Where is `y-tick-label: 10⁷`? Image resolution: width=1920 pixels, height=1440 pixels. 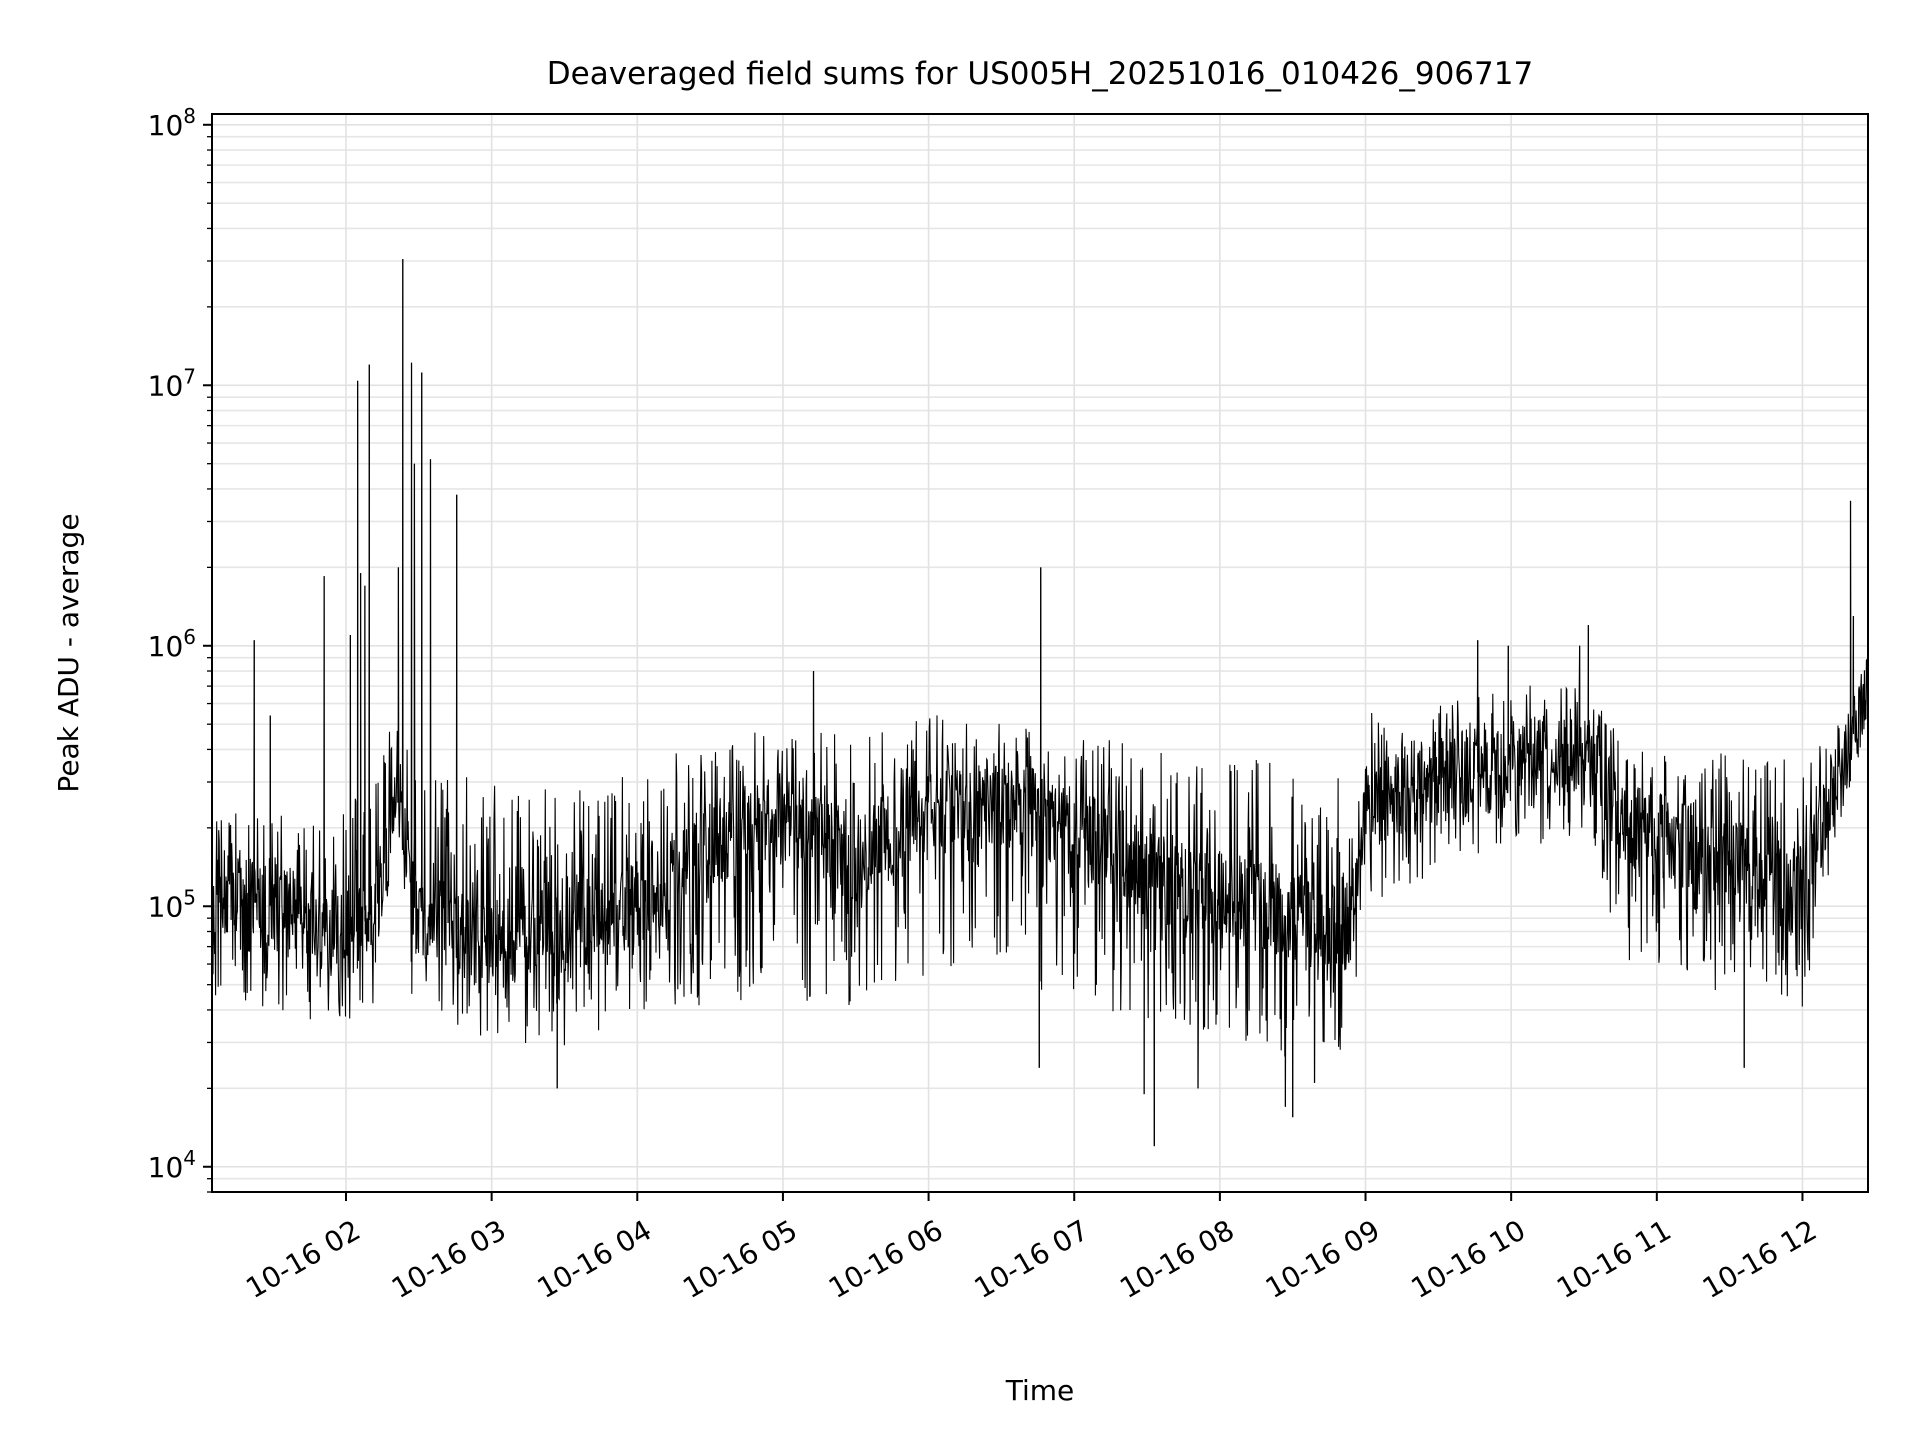 y-tick-label: 10⁷ is located at coordinates (172, 383).